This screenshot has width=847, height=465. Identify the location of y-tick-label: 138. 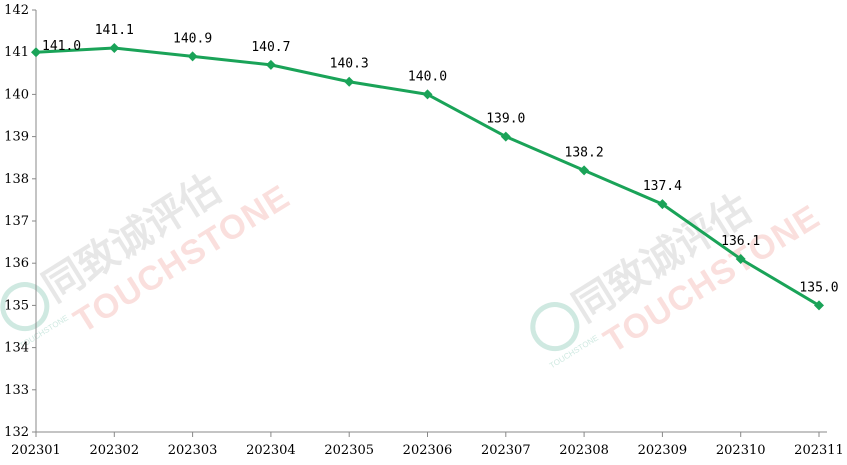
(16, 179).